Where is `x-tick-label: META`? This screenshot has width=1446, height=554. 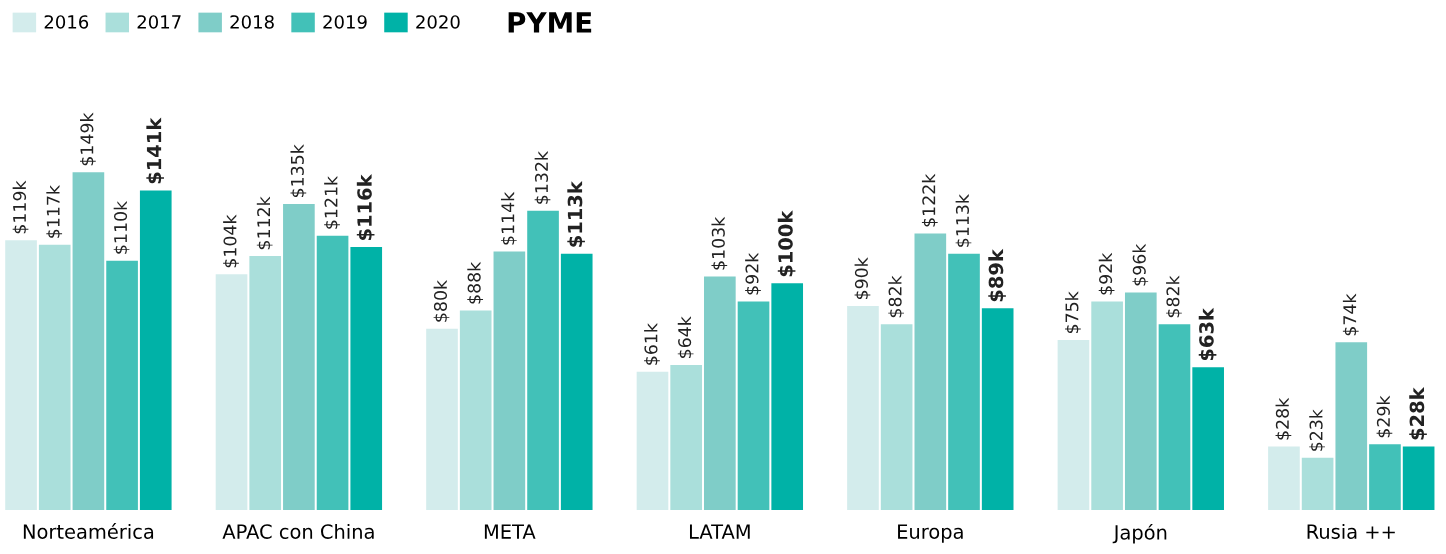 x-tick-label: META is located at coordinates (510, 531).